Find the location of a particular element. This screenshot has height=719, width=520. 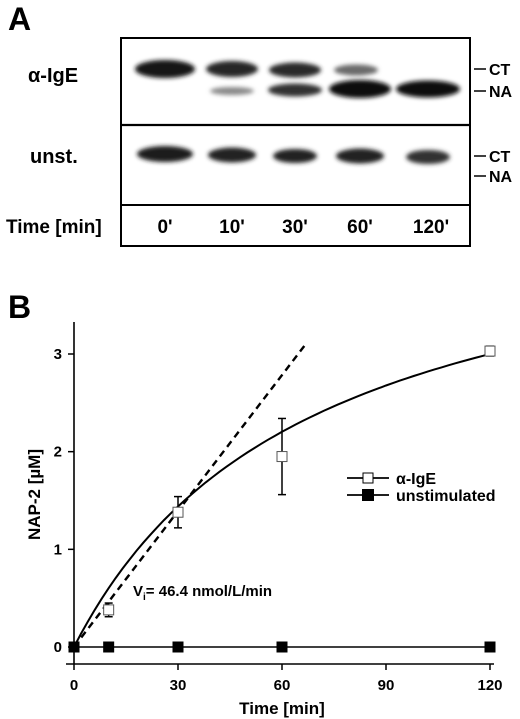

x-tick-label: 0 is located at coordinates (74, 685).